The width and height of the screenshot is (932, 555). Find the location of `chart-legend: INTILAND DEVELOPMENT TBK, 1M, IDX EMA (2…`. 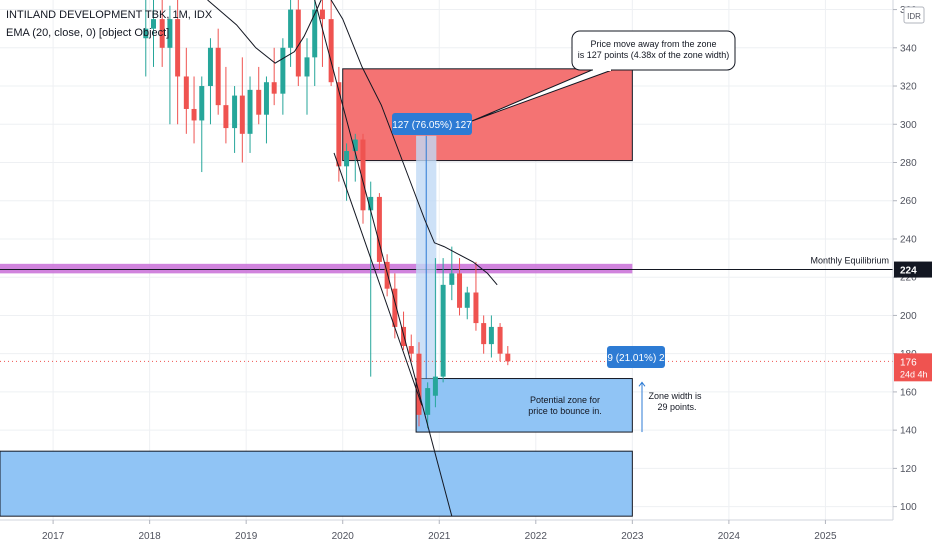

chart-legend: INTILAND DEVELOPMENT TBK, 1M, IDX EMA (2… is located at coordinates (109, 24).